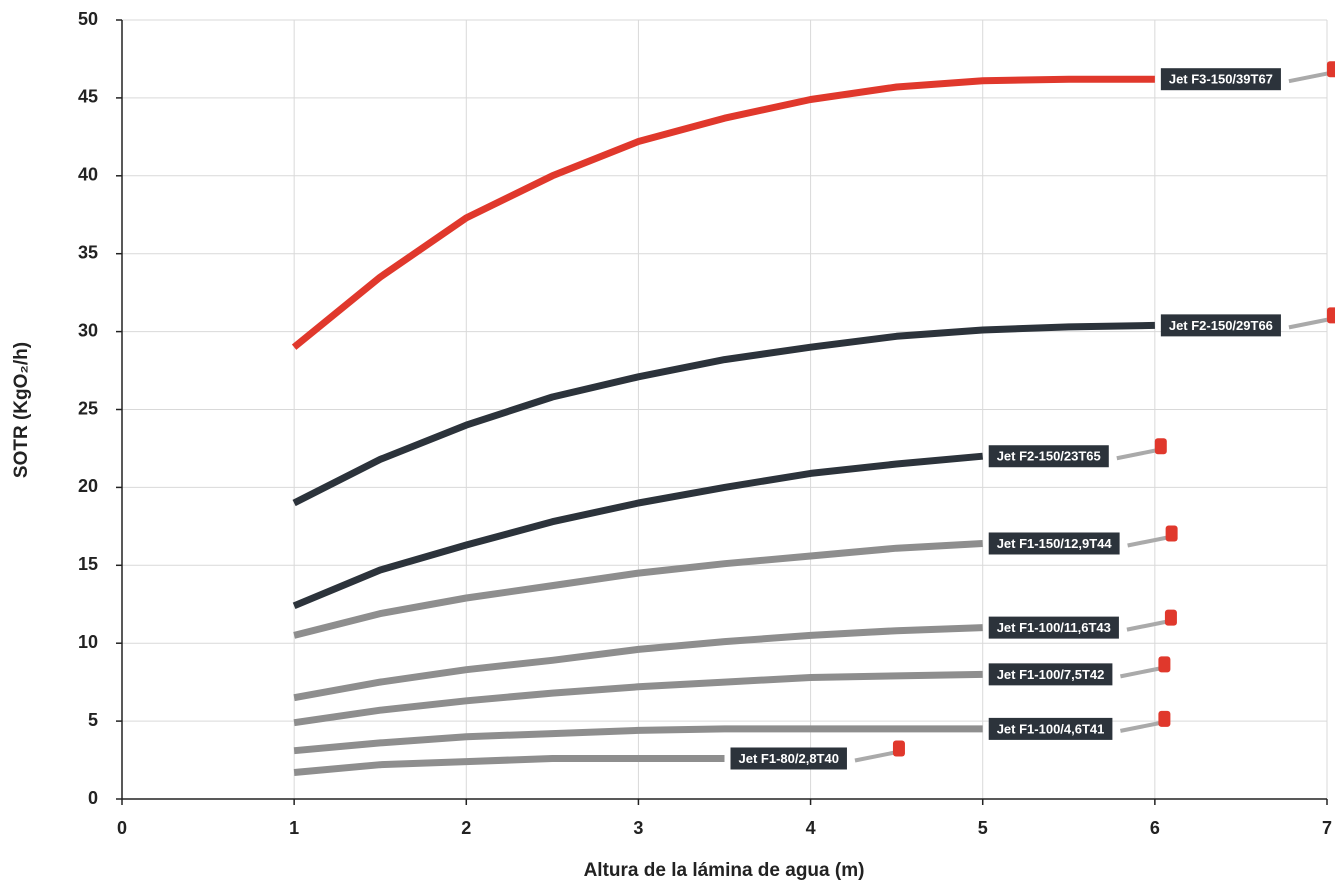  I want to click on series-label: Jet F2-150/29T66, so click(1247, 322).